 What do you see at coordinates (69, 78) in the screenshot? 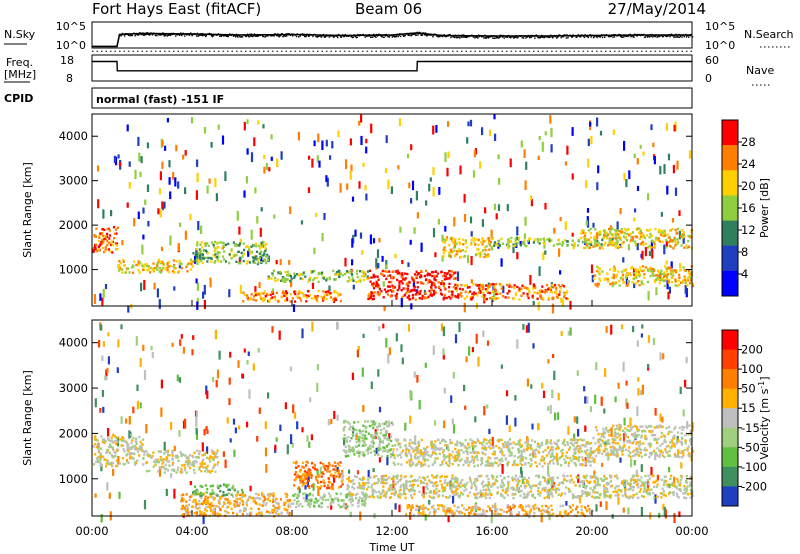
I see `freq-left-tick-bottom: 8` at bounding box center [69, 78].